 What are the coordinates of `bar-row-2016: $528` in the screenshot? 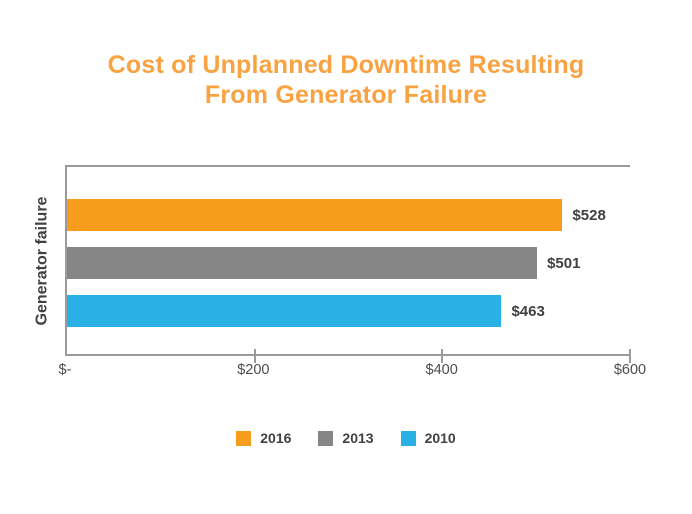 It's located at (348, 215).